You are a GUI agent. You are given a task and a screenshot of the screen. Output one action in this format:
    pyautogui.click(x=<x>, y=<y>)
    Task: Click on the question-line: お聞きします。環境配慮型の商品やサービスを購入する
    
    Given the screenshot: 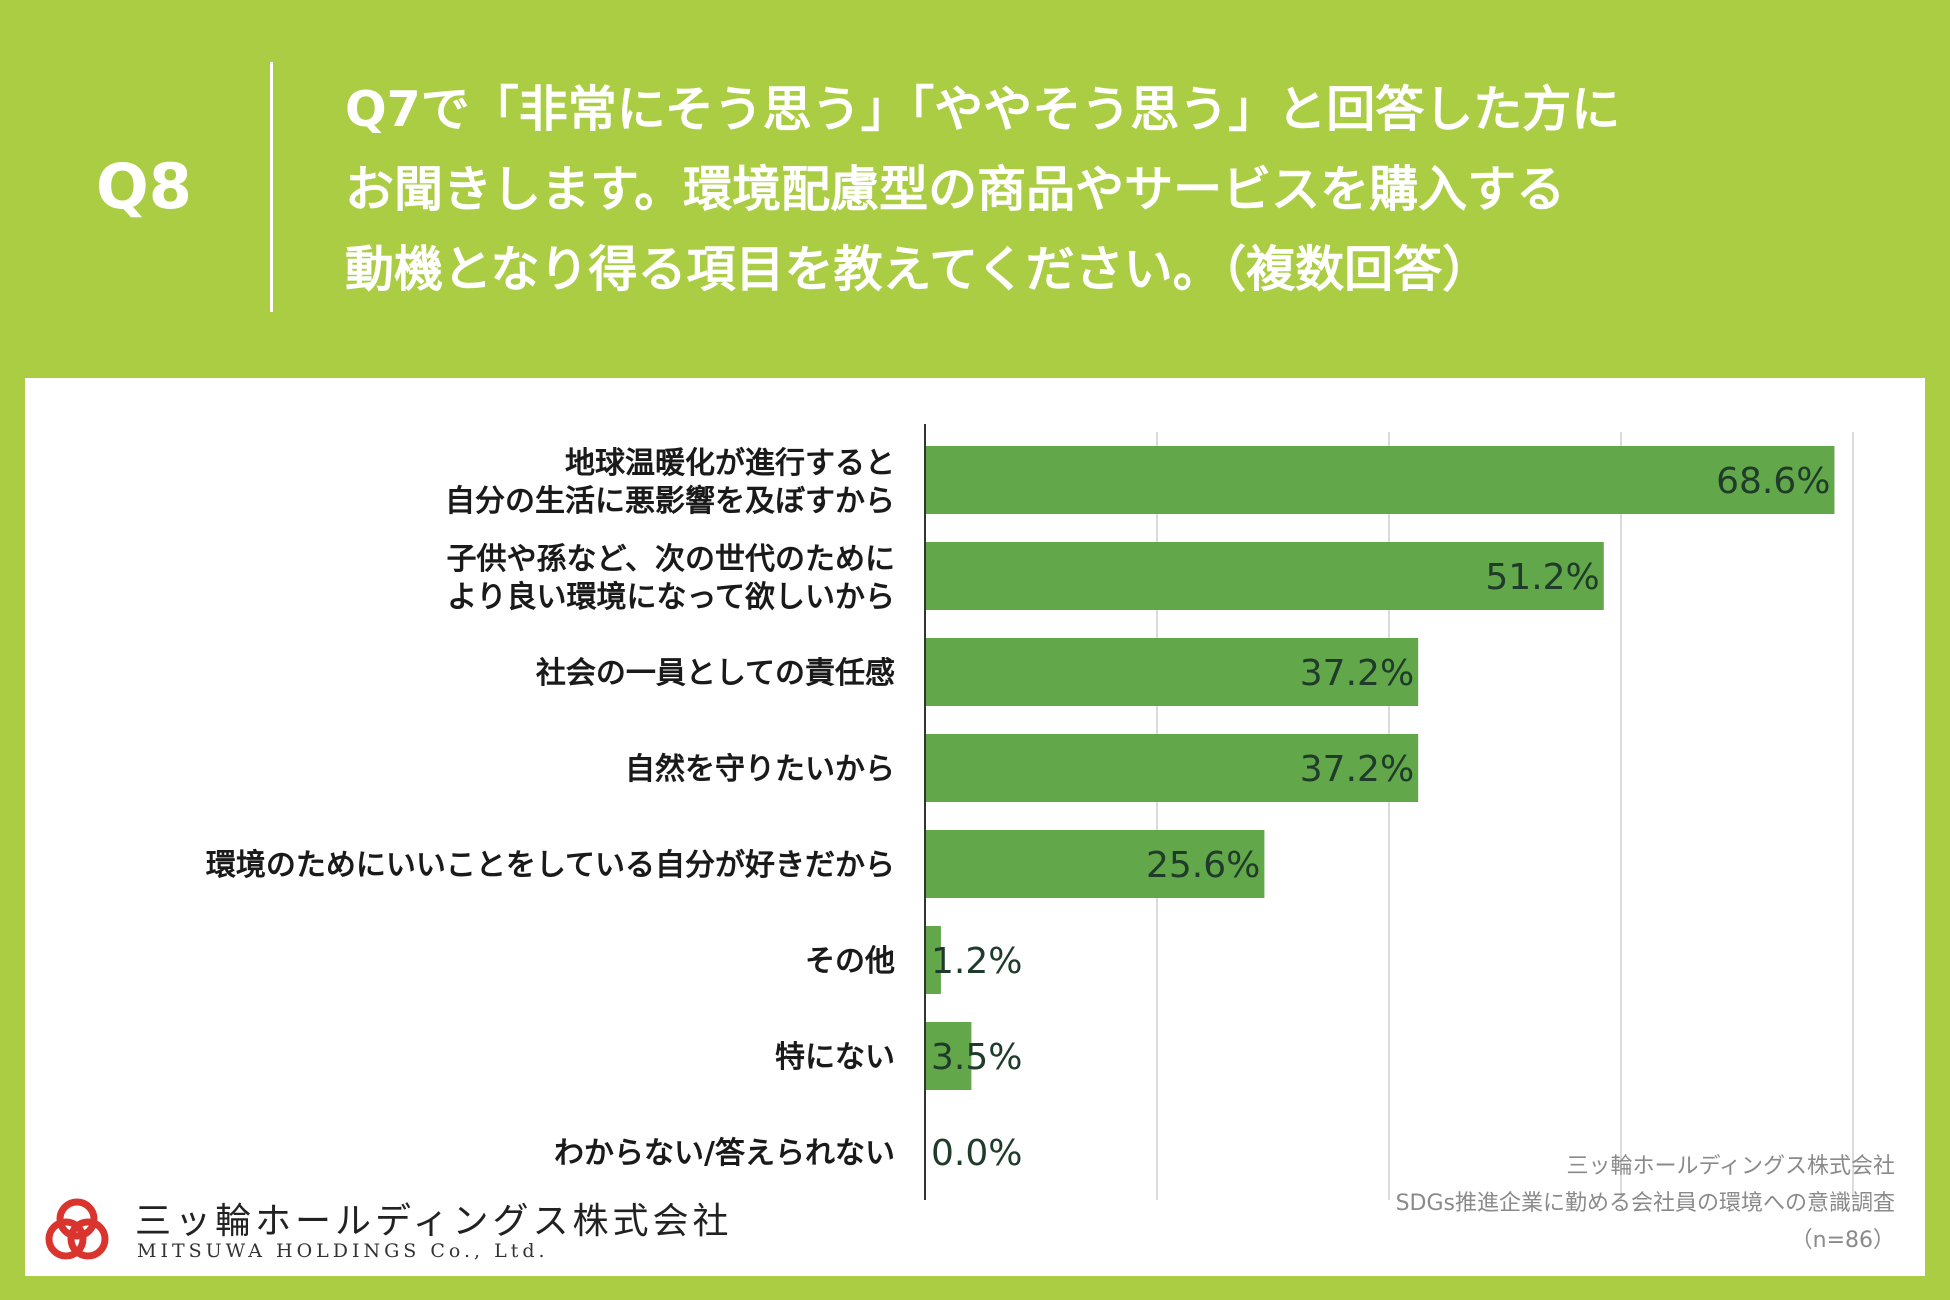 What is the action you would take?
    pyautogui.click(x=955, y=189)
    